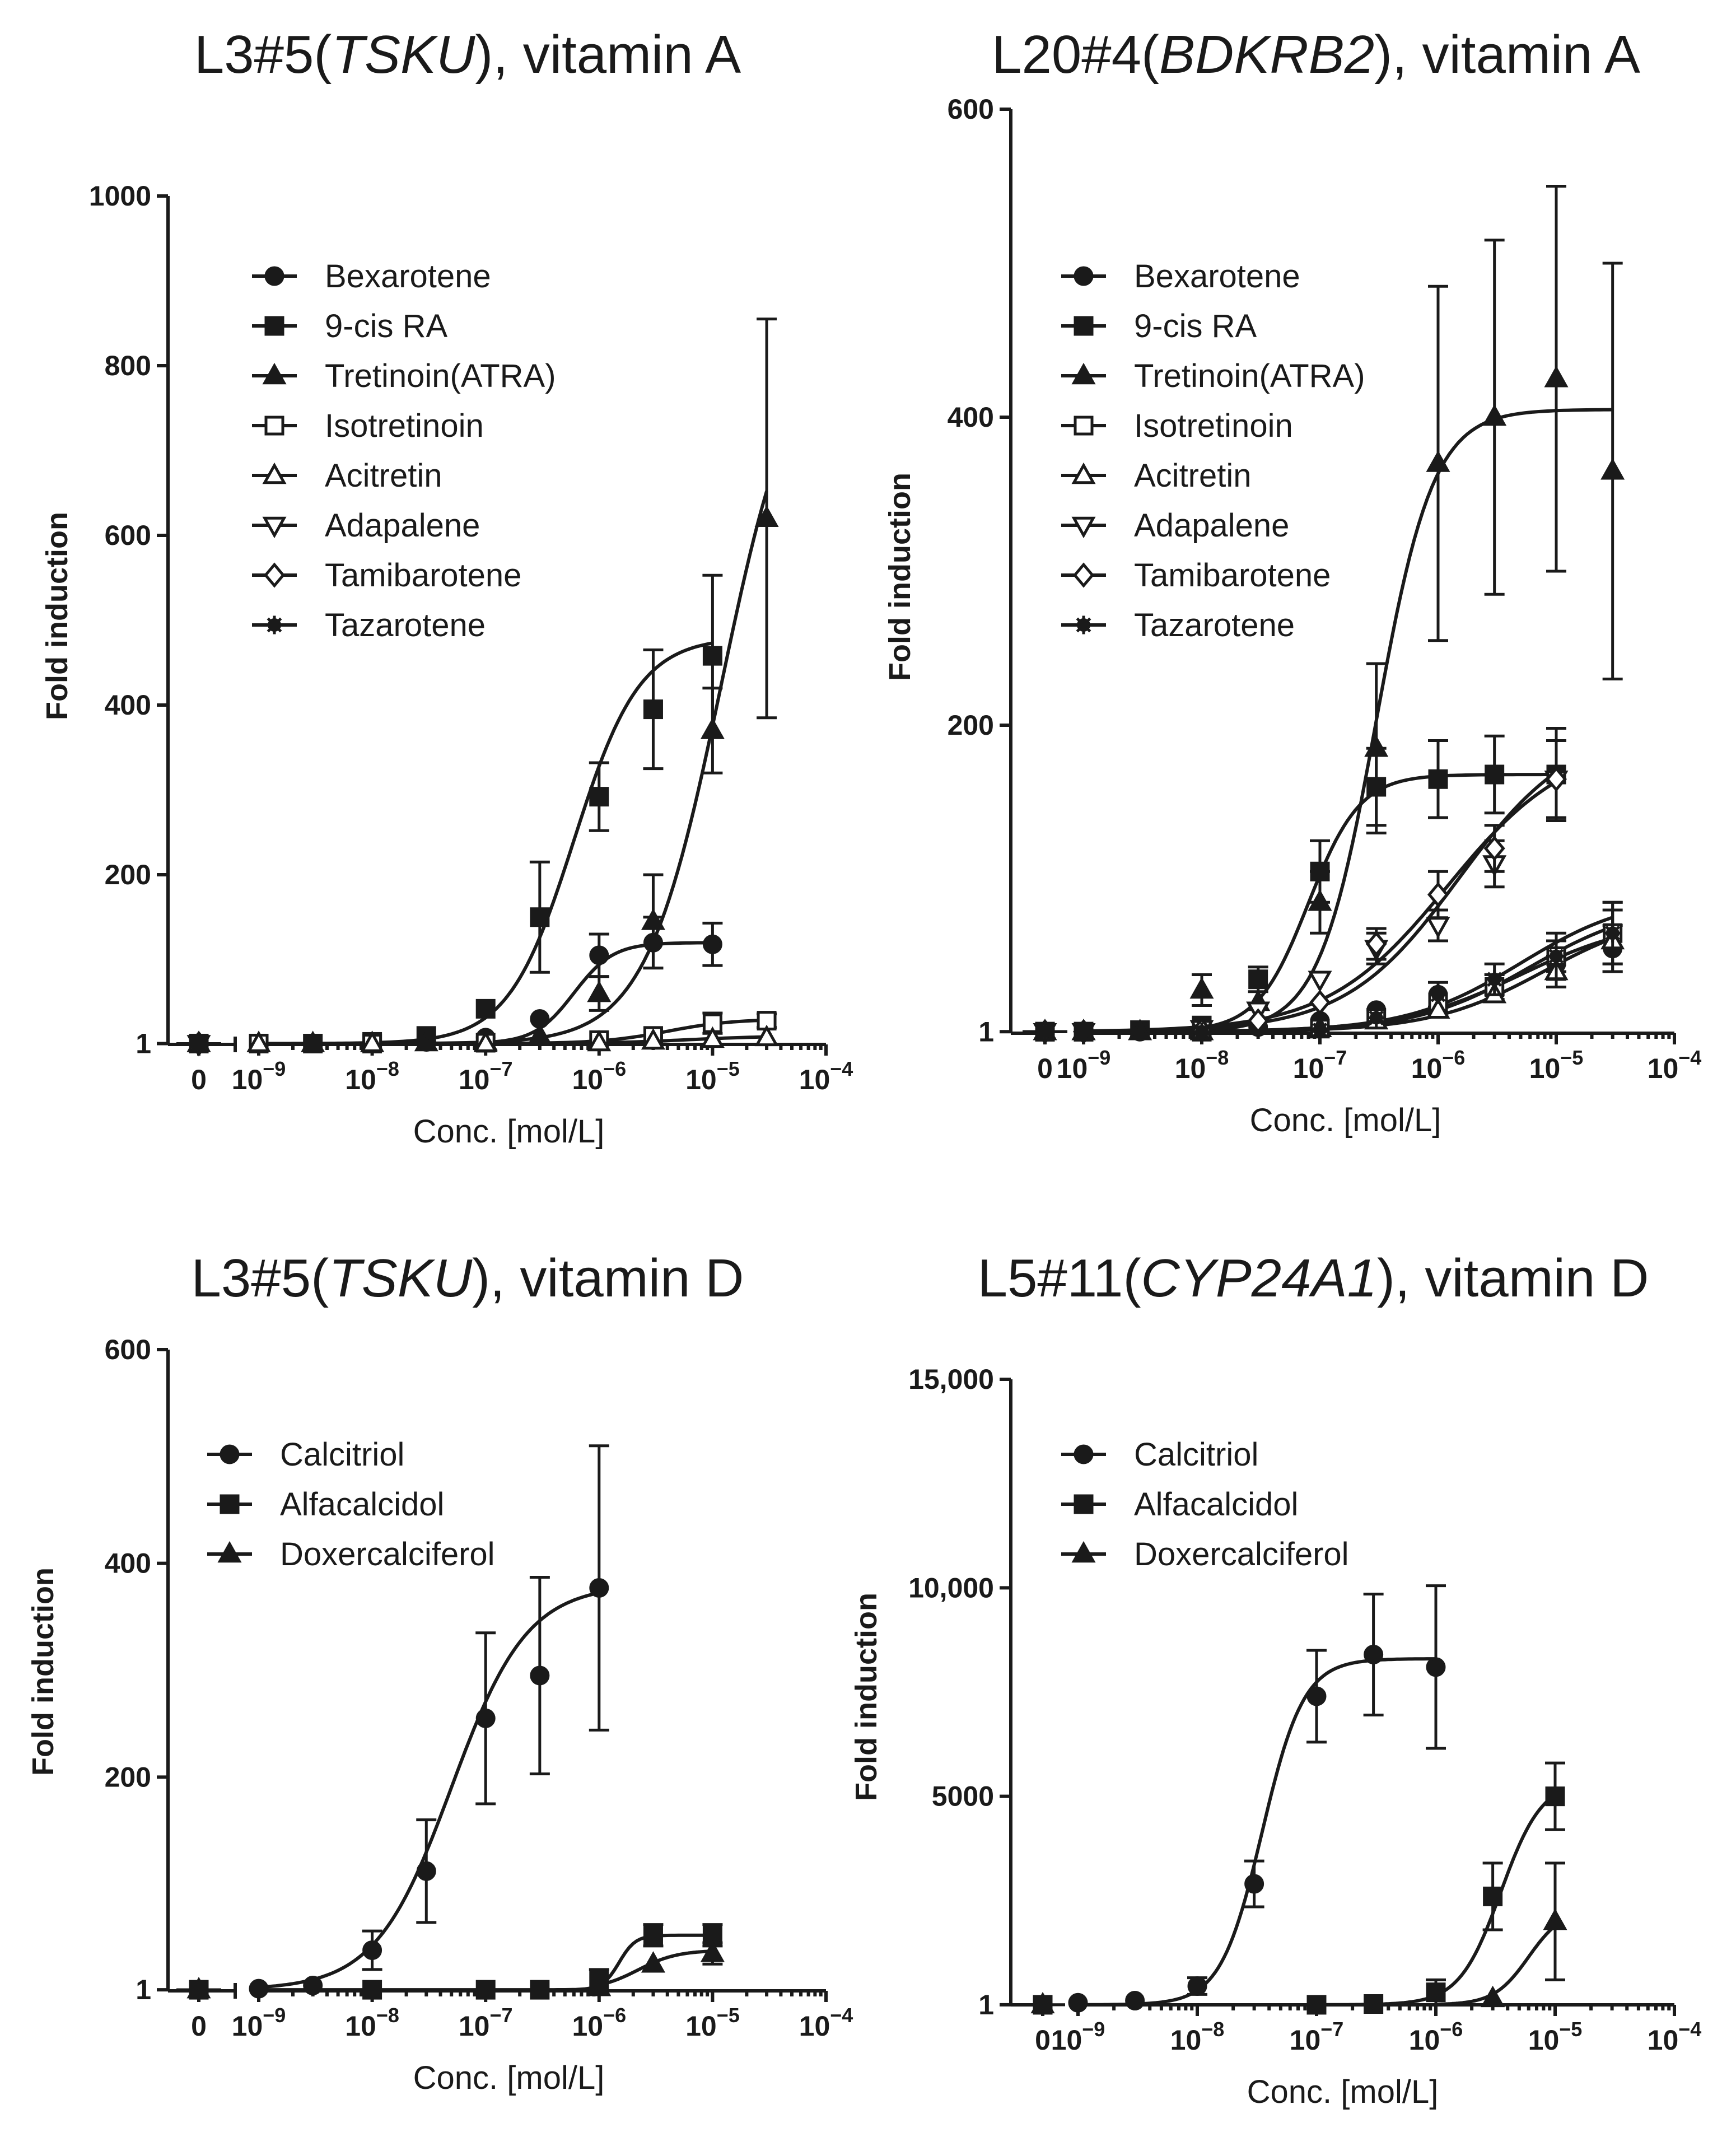  Describe the element at coordinates (1076, 55) in the screenshot. I see `title-part: L20#4(` at that location.